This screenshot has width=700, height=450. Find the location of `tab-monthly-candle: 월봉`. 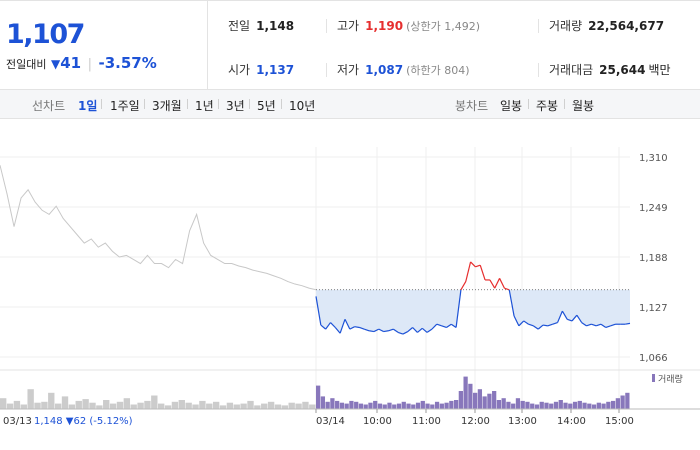

tab-monthly-candle: 월봉 is located at coordinates (583, 106).